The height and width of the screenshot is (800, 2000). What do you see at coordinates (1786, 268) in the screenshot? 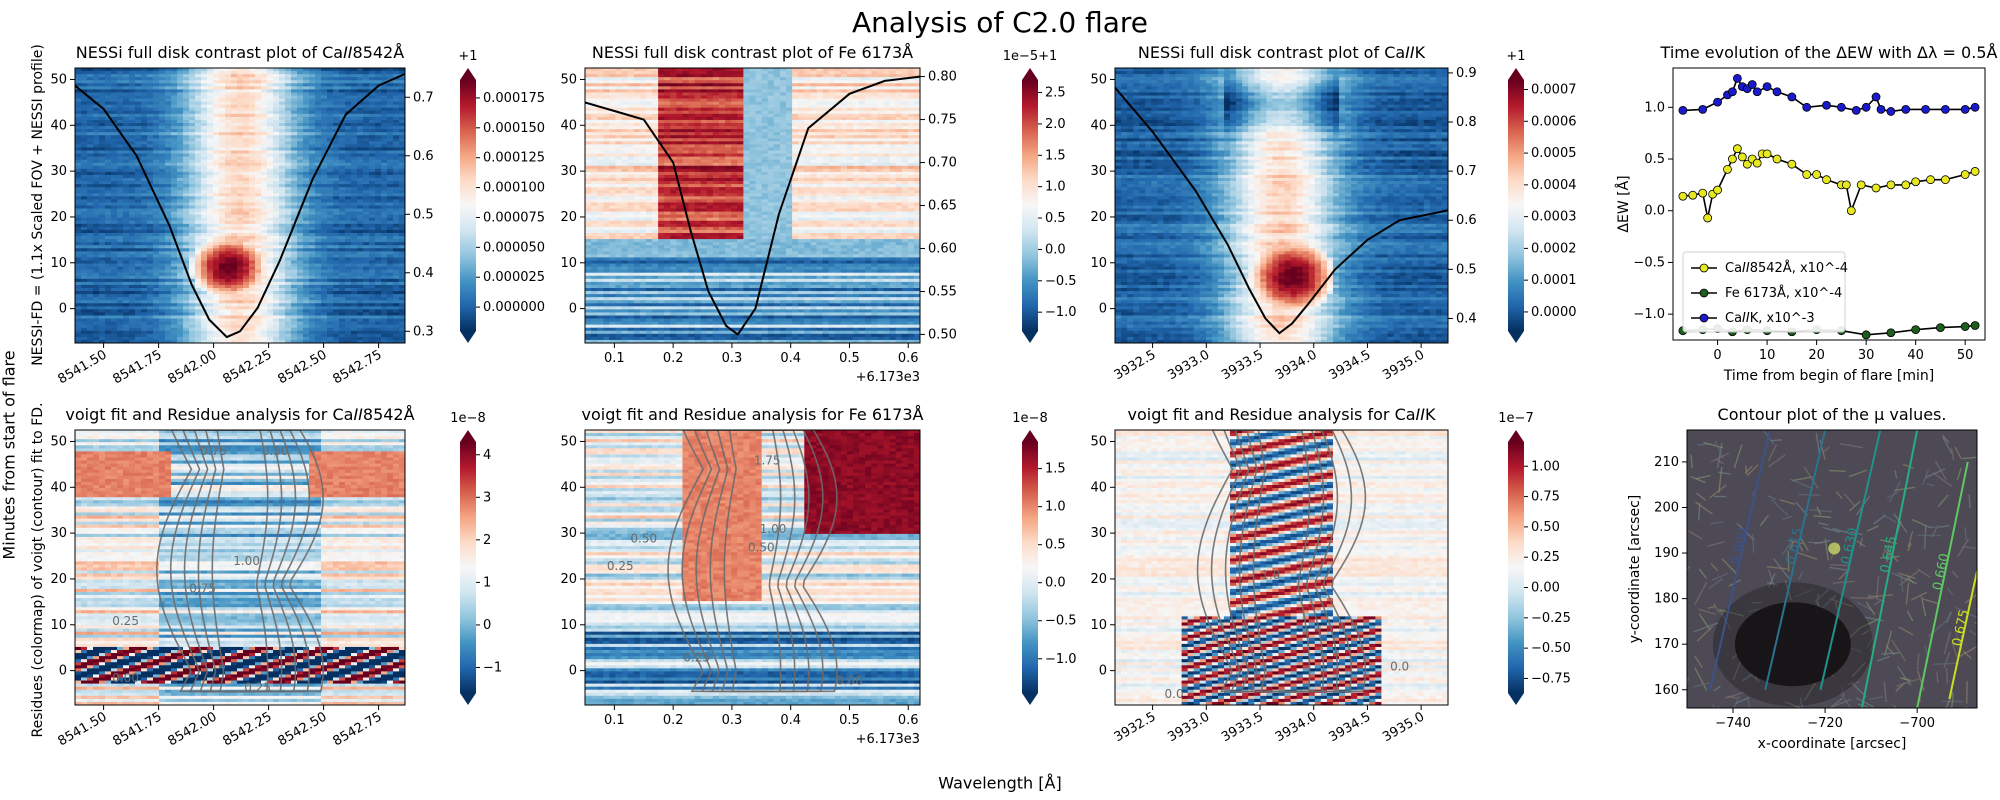
I see `legend-entry: CaII8542Å, x10^-4` at bounding box center [1786, 268].